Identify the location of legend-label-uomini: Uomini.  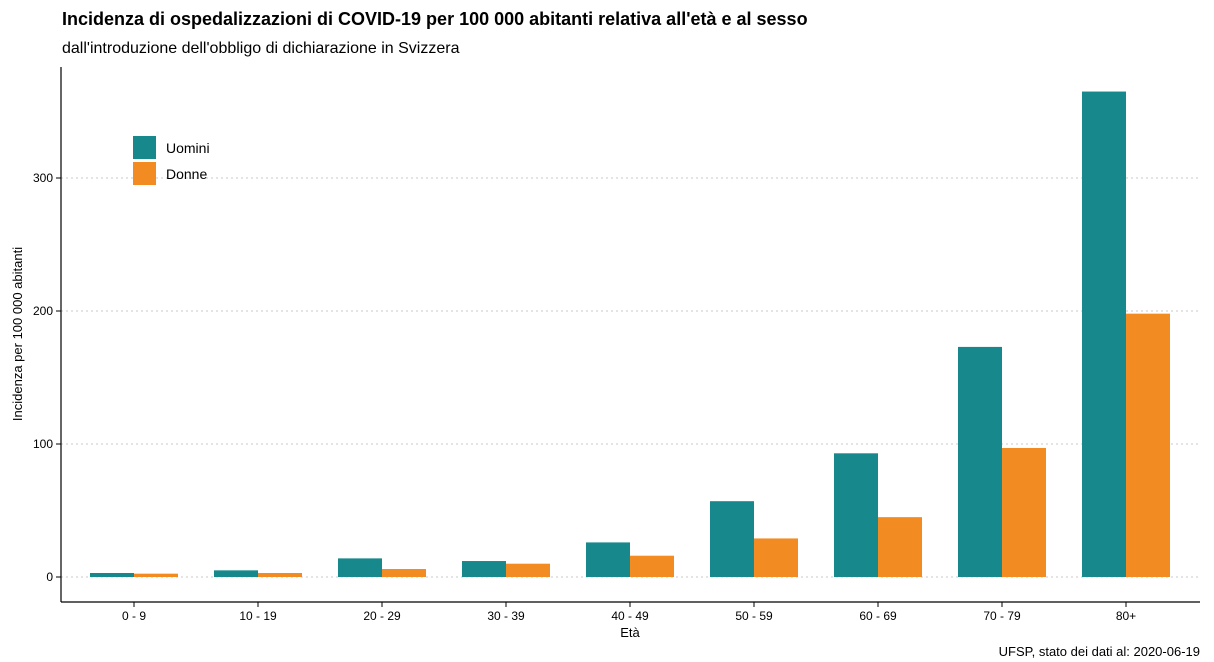
(188, 148).